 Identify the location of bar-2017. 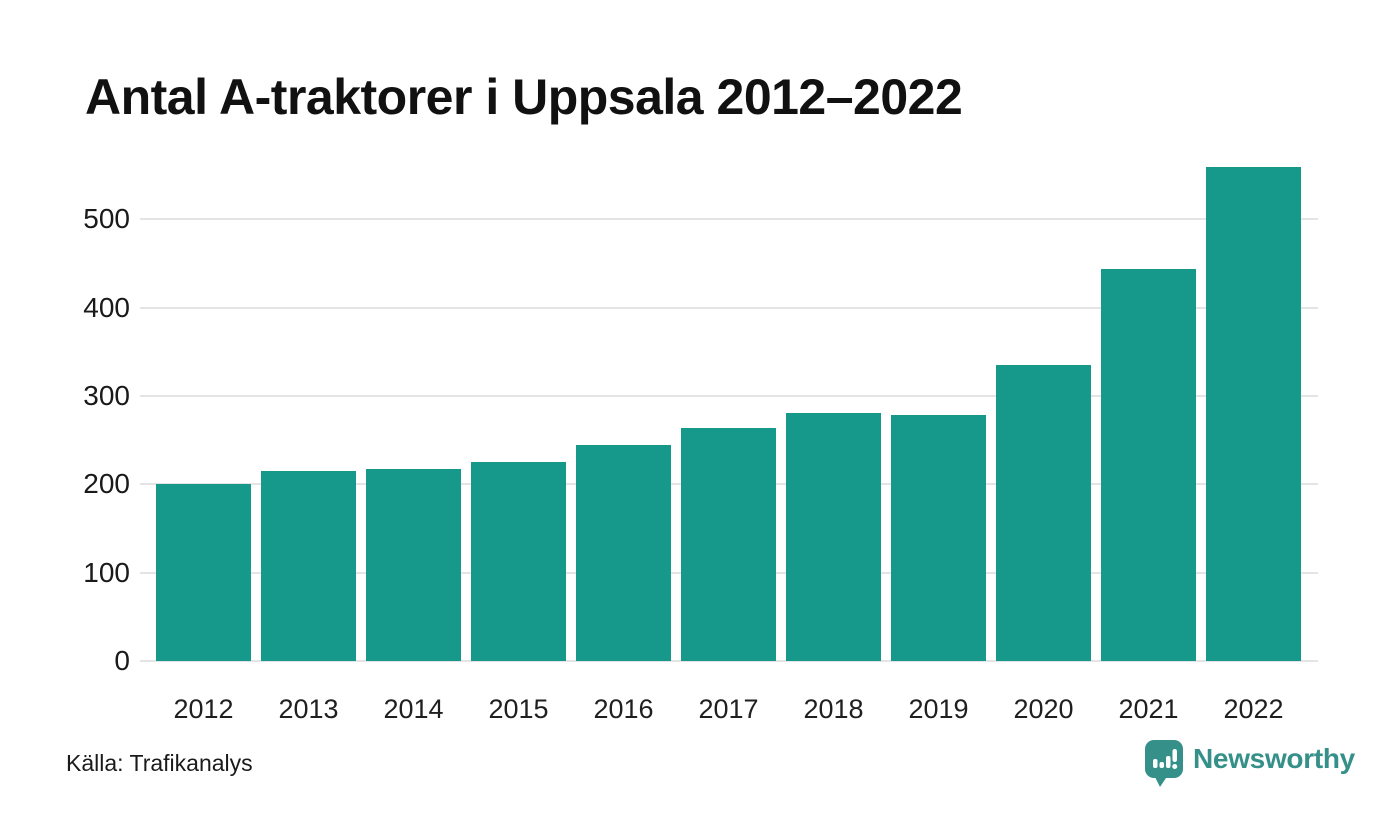
(728, 544).